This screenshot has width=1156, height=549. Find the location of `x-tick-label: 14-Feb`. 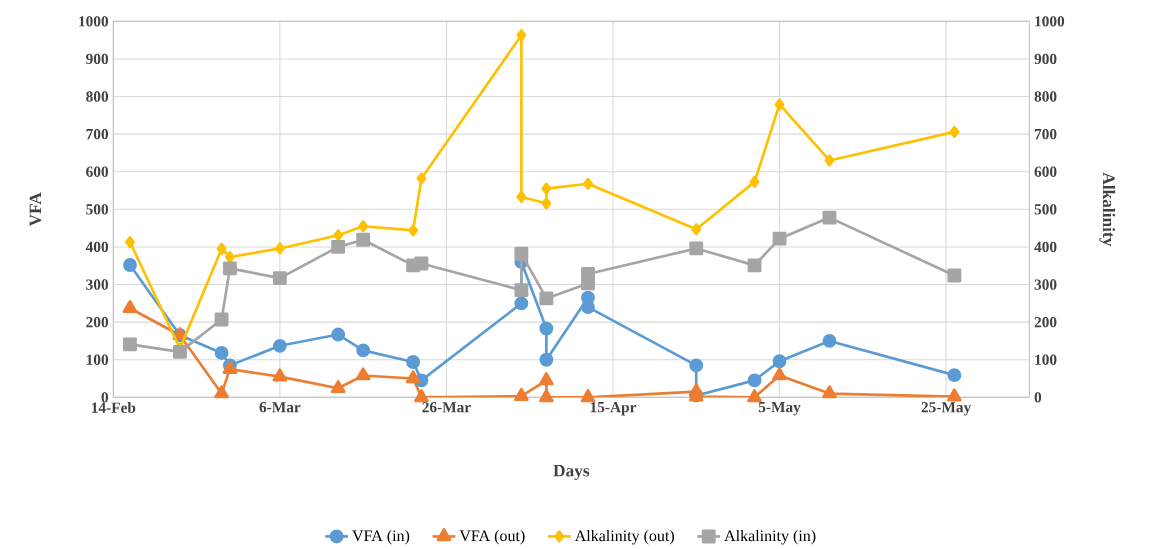

x-tick-label: 14-Feb is located at coordinates (114, 407).